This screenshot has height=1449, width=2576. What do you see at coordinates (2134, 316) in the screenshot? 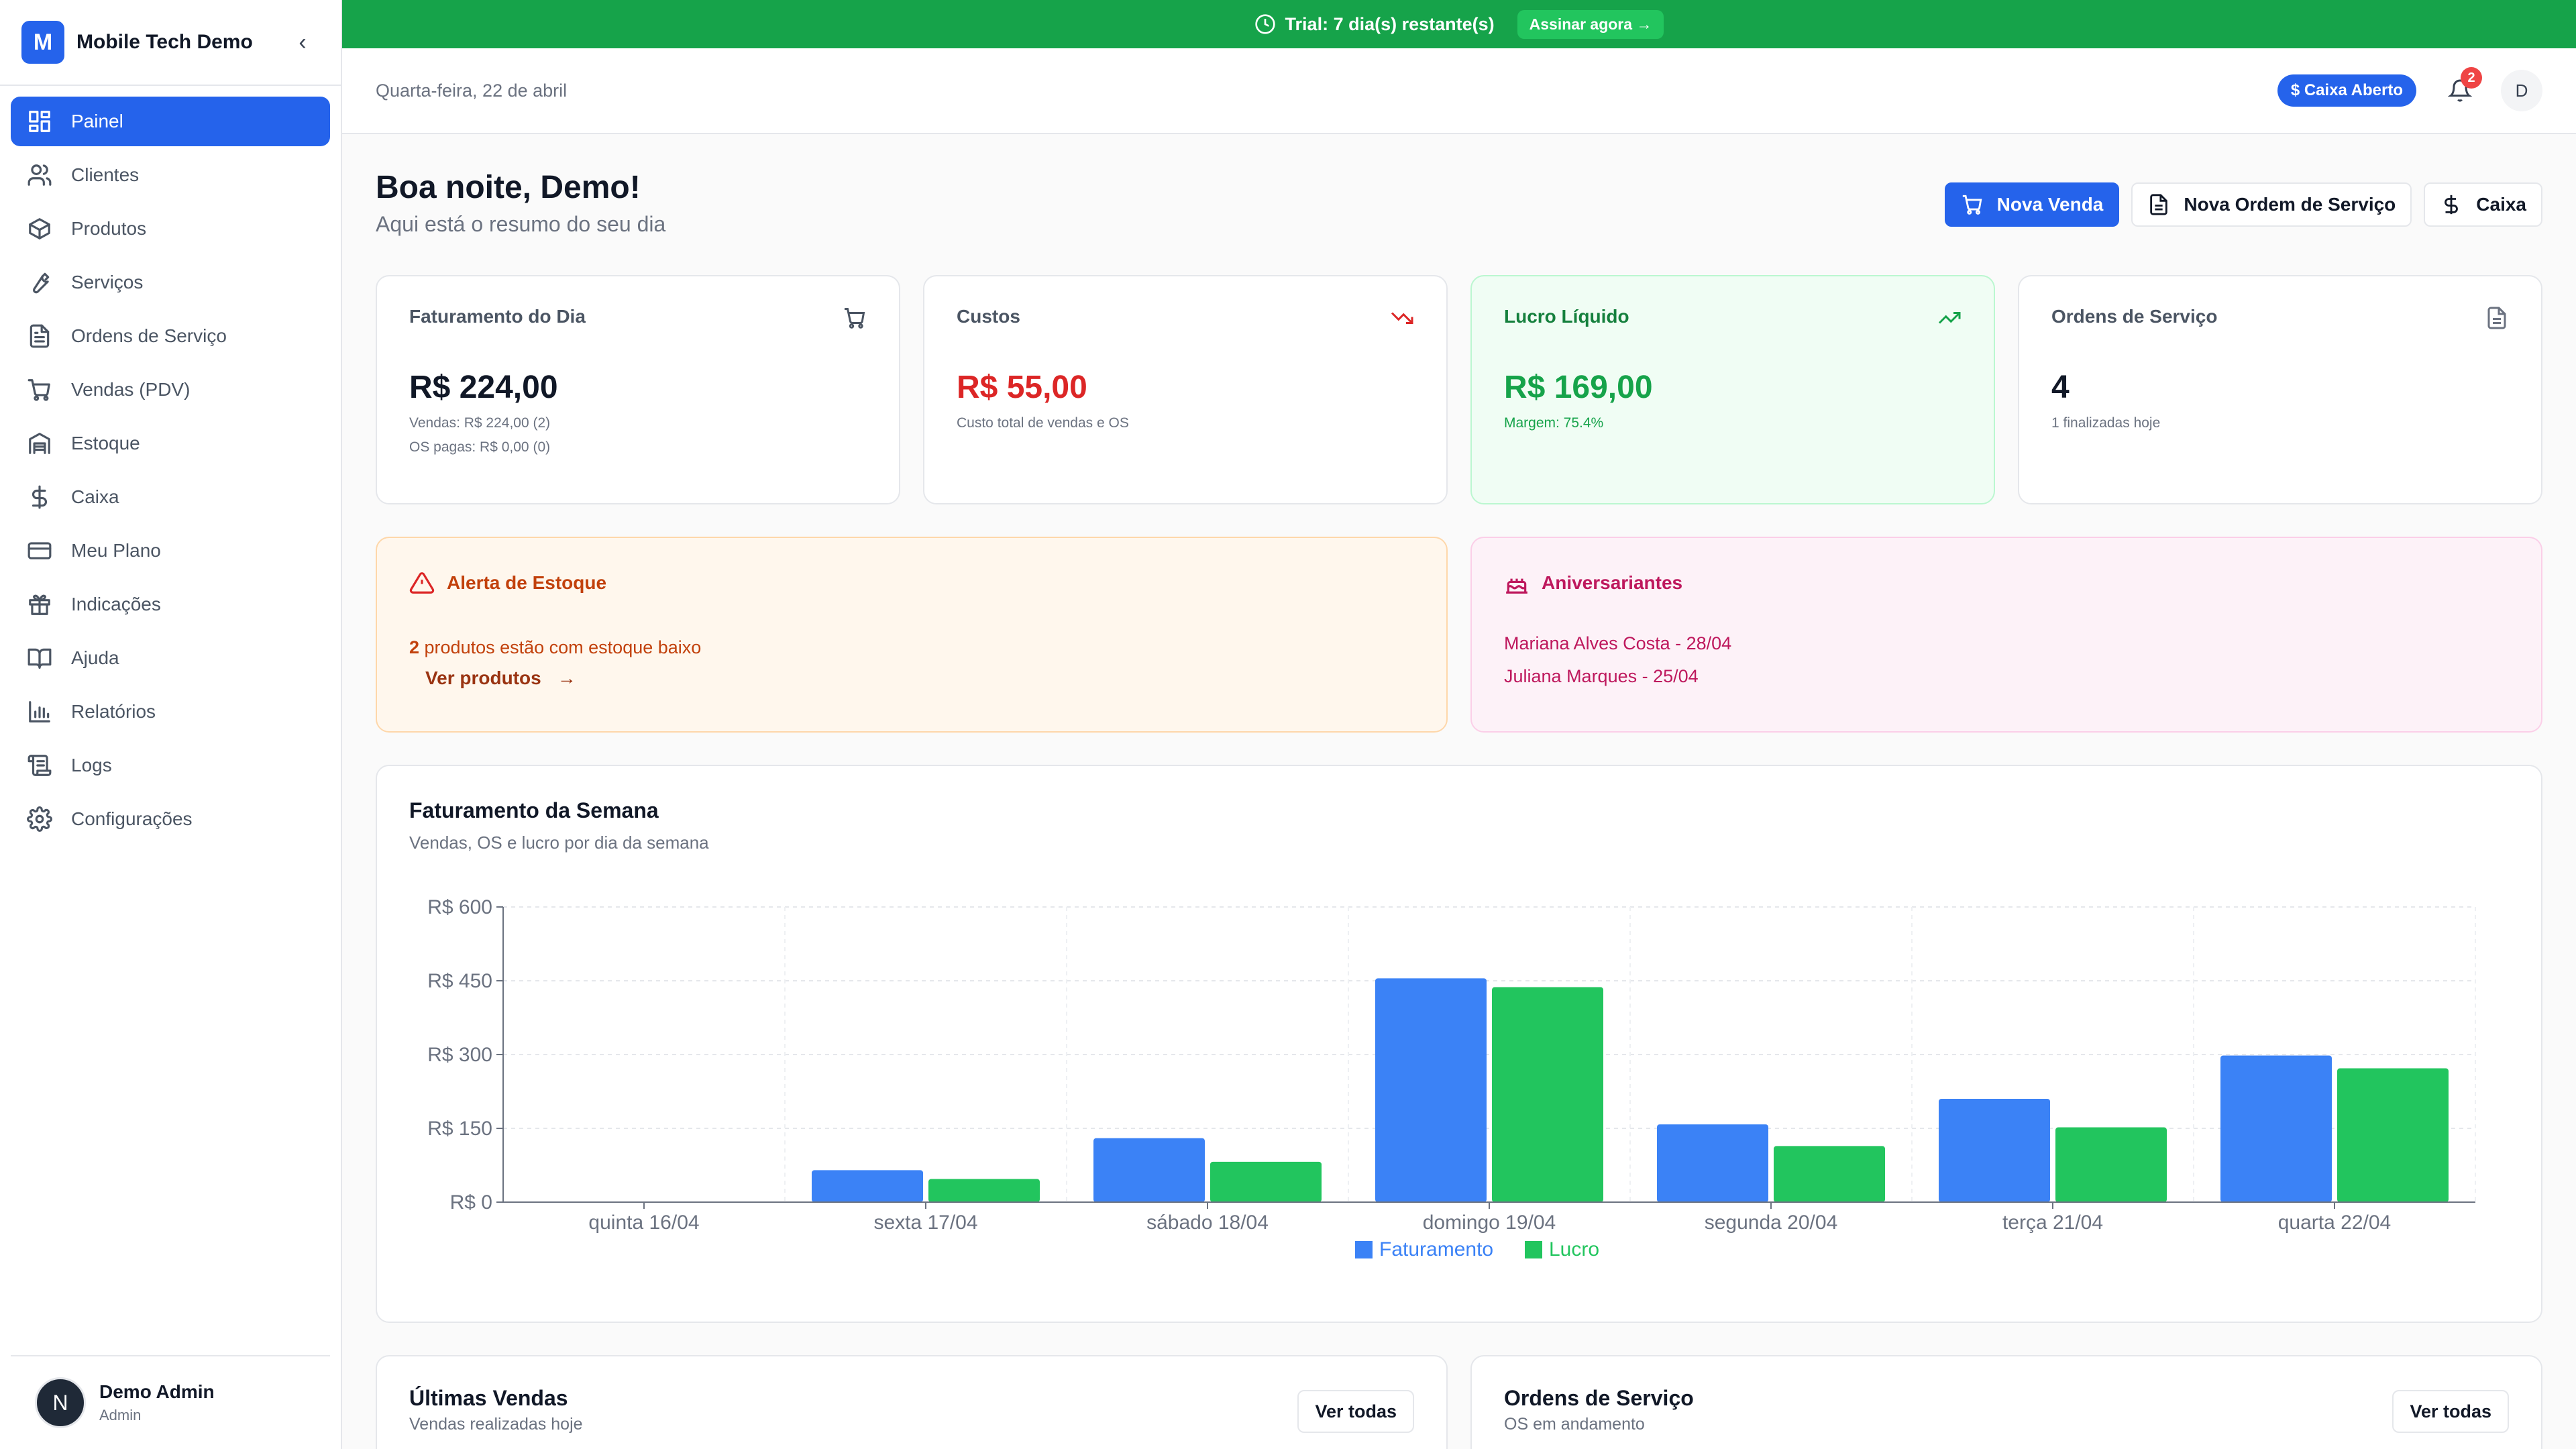
I see `orders-title: Ordens de Serviço` at bounding box center [2134, 316].